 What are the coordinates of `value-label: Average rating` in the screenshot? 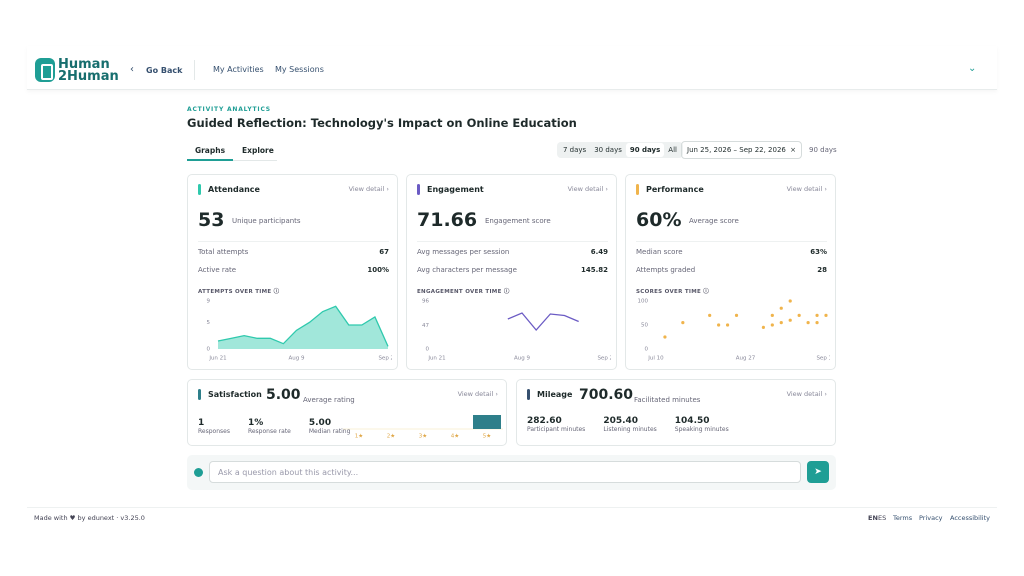 It's located at (329, 400).